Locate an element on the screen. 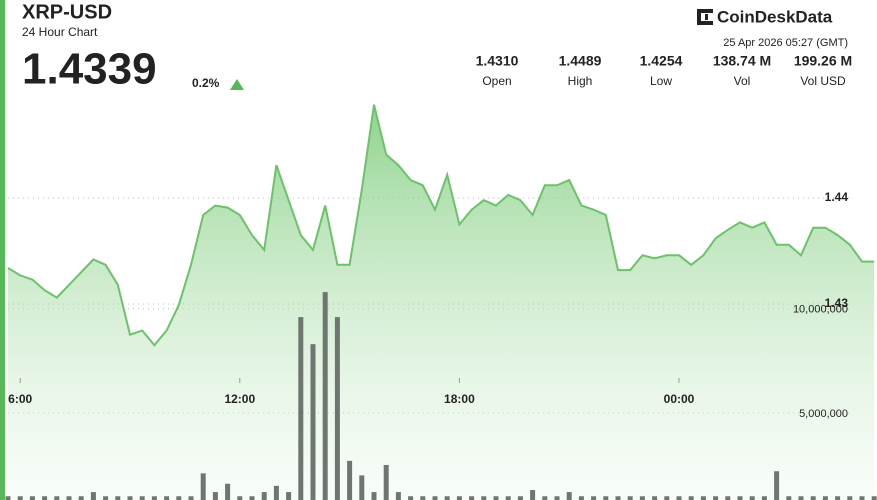 The width and height of the screenshot is (877, 500). y-tick-label: 1.43 is located at coordinates (837, 303).